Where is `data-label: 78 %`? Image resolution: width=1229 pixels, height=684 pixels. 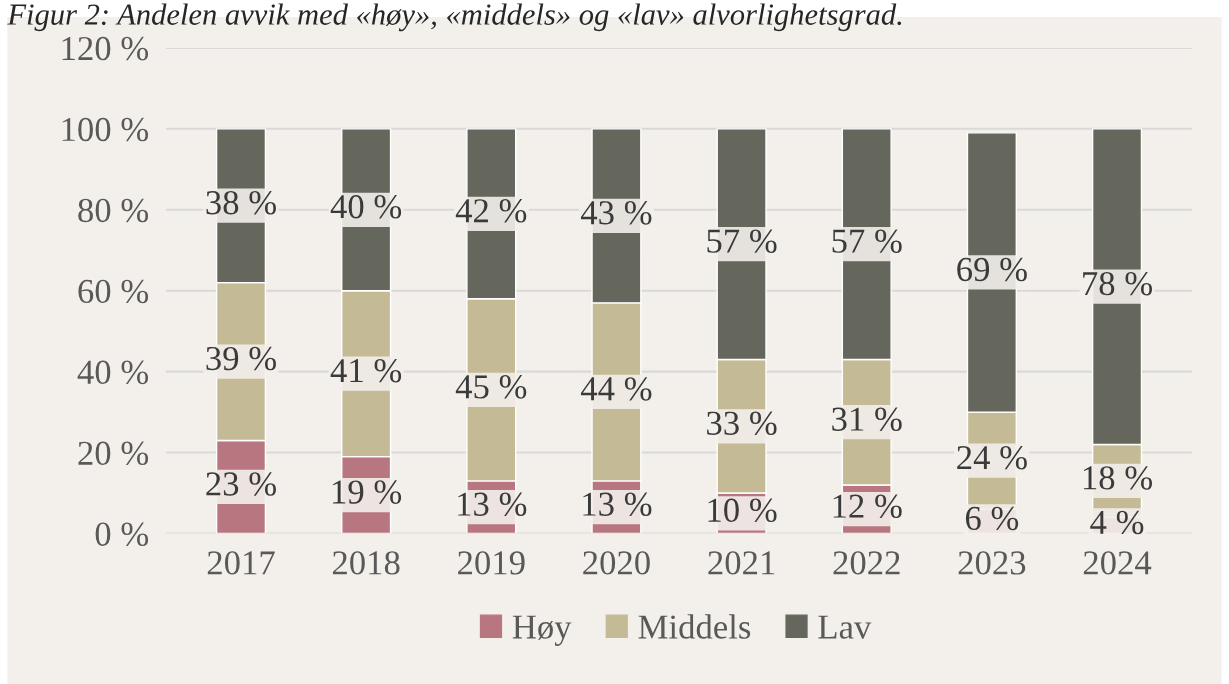 data-label: 78 % is located at coordinates (1118, 283).